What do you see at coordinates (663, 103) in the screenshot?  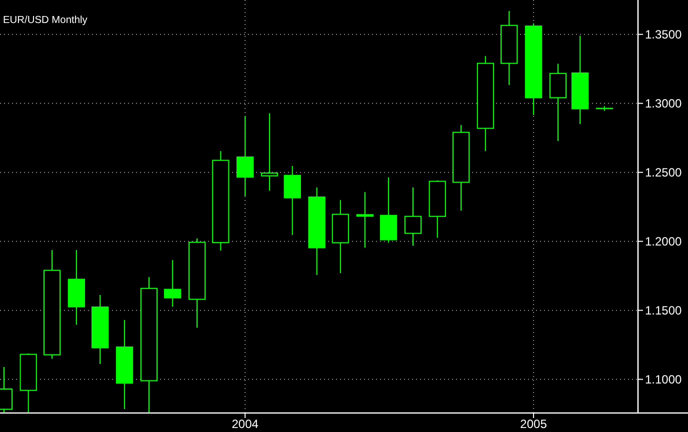 I see `y-tick-label: 1.3000` at bounding box center [663, 103].